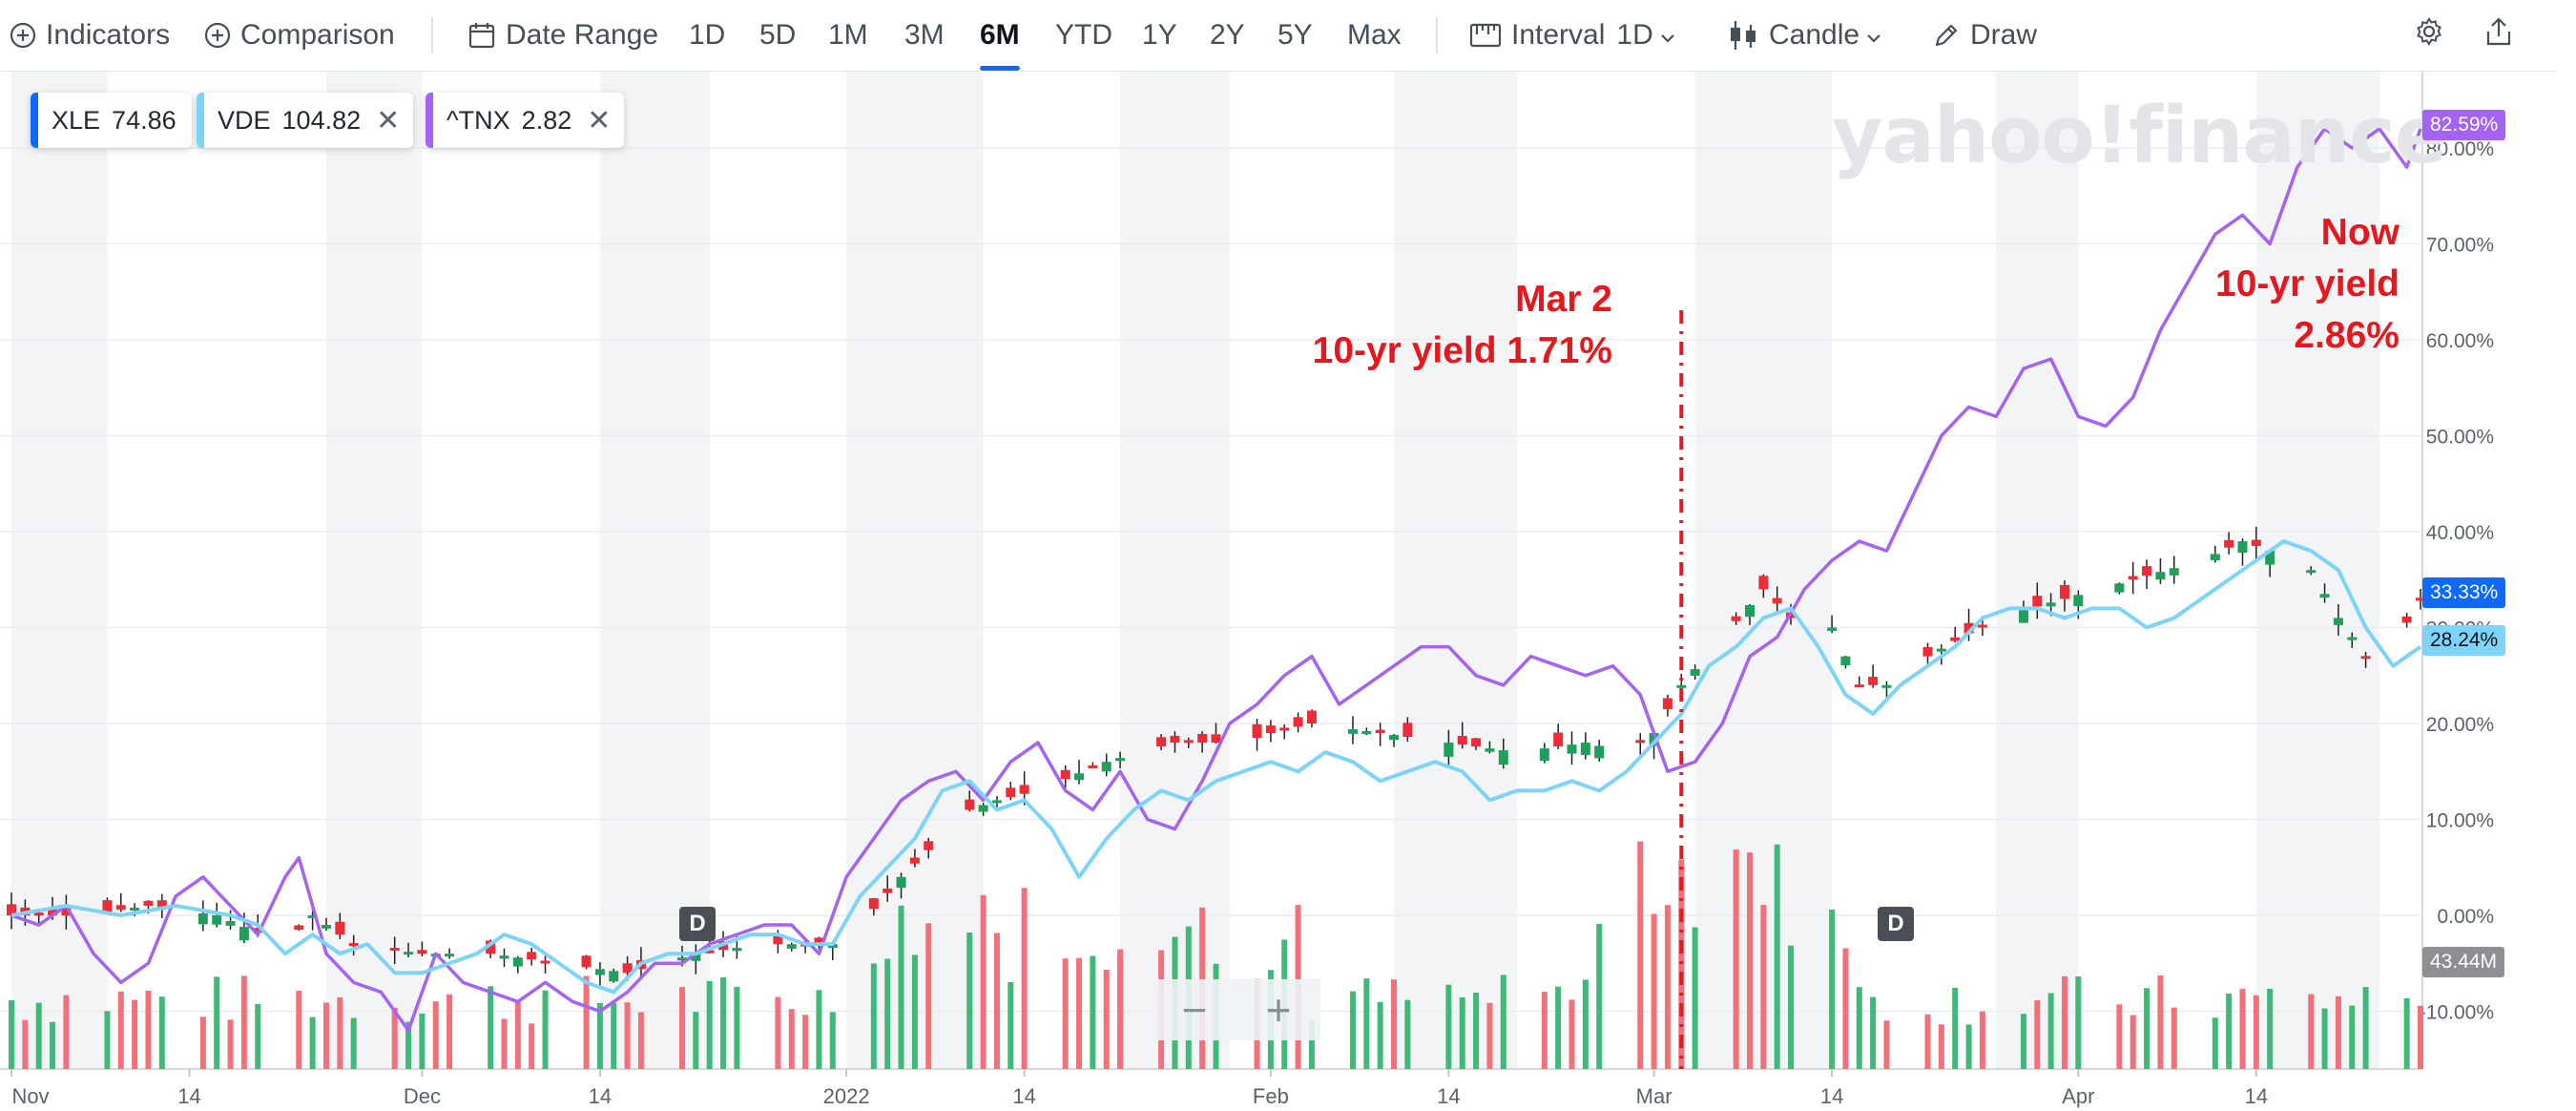 The image size is (2576, 1111). Describe the element at coordinates (30, 1096) in the screenshot. I see `x-tick-label: Nov` at that location.